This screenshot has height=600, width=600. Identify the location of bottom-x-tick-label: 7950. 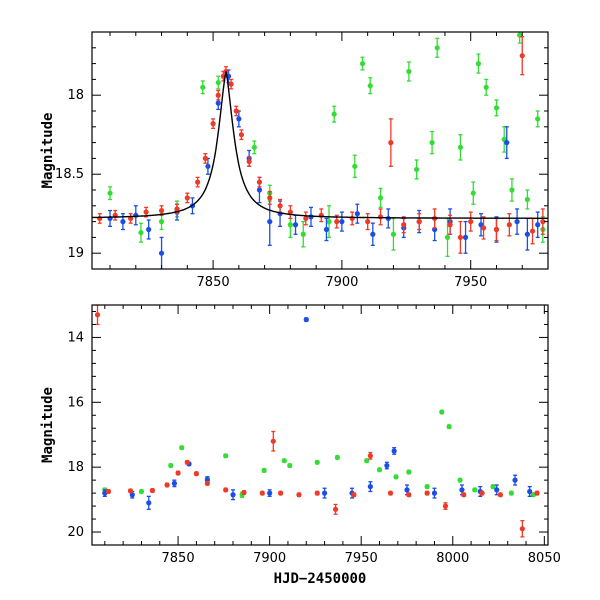
(361, 558).